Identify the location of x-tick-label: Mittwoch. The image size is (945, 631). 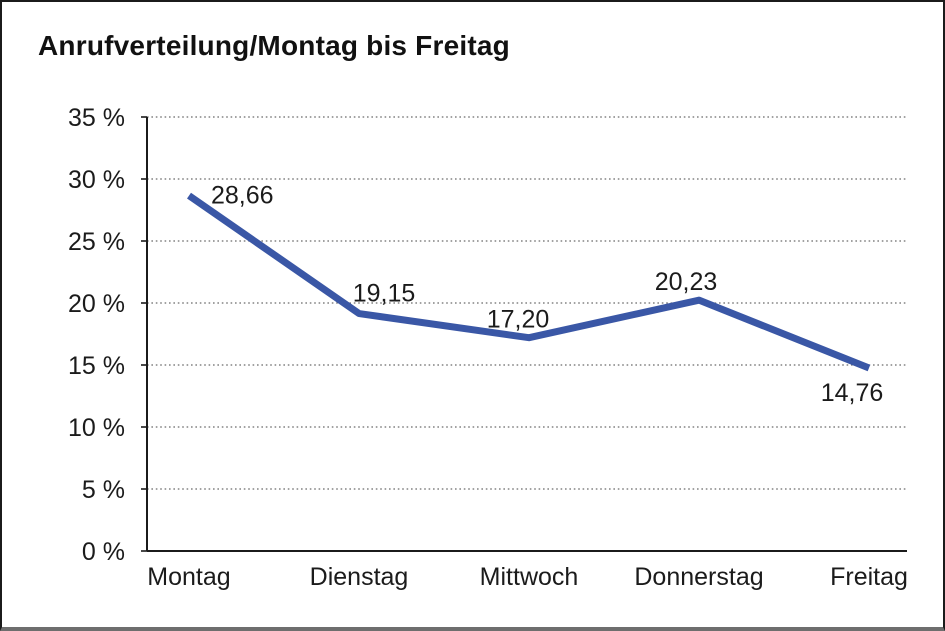
(529, 577).